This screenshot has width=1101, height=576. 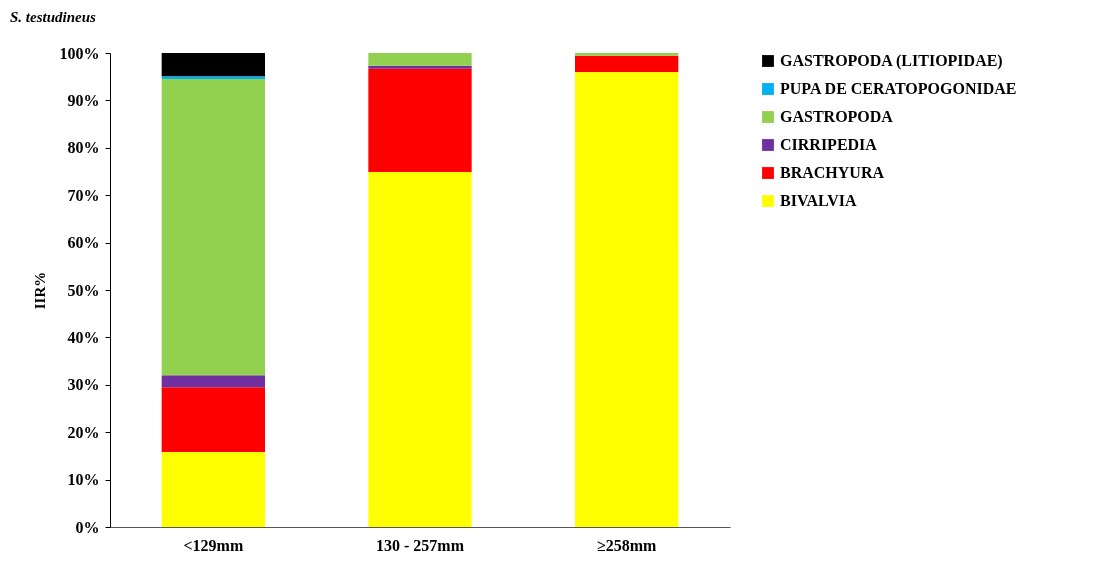 What do you see at coordinates (832, 172) in the screenshot?
I see `legend-label: BRACHYURA` at bounding box center [832, 172].